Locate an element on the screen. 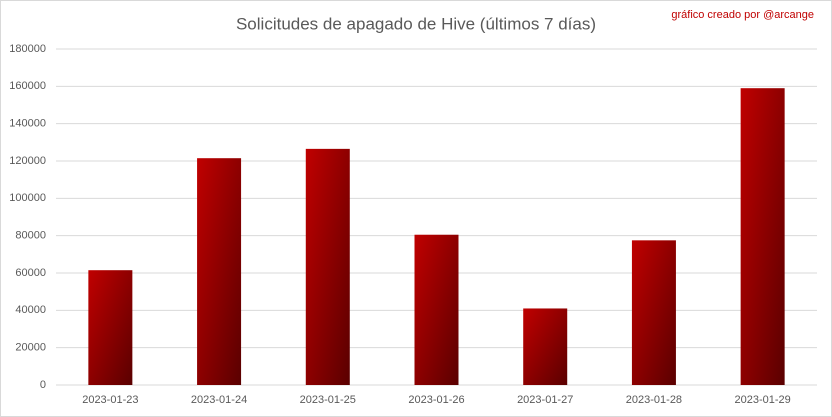  y-tick-label: 120000 is located at coordinates (27, 161).